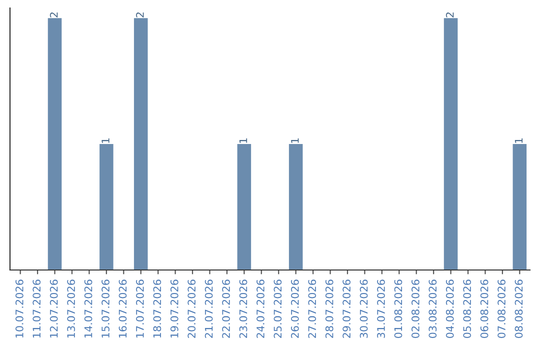 This screenshot has width=540, height=340. Describe the element at coordinates (54, 309) in the screenshot. I see `x-tick-label: 12.07.2026` at that location.